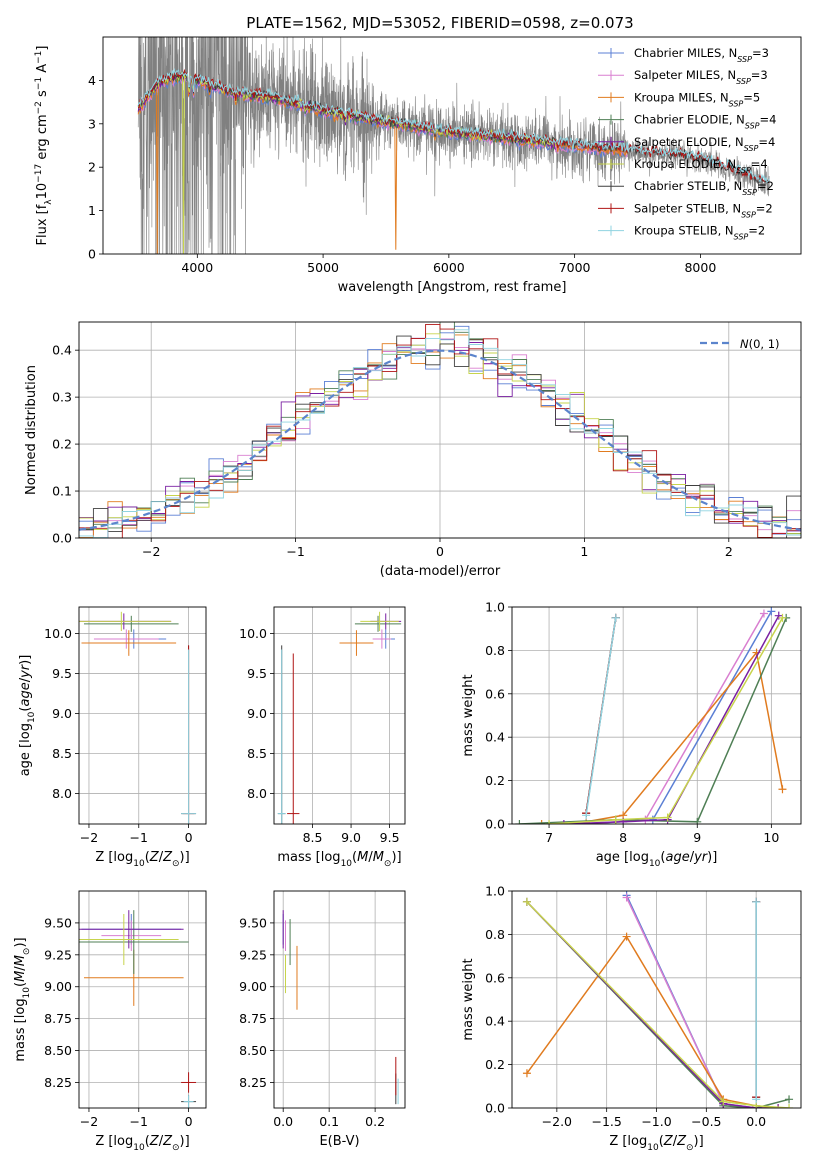 The height and width of the screenshot is (1170, 819). What do you see at coordinates (756, 1121) in the screenshot?
I see `x-tick-label: 0.0` at bounding box center [756, 1121].